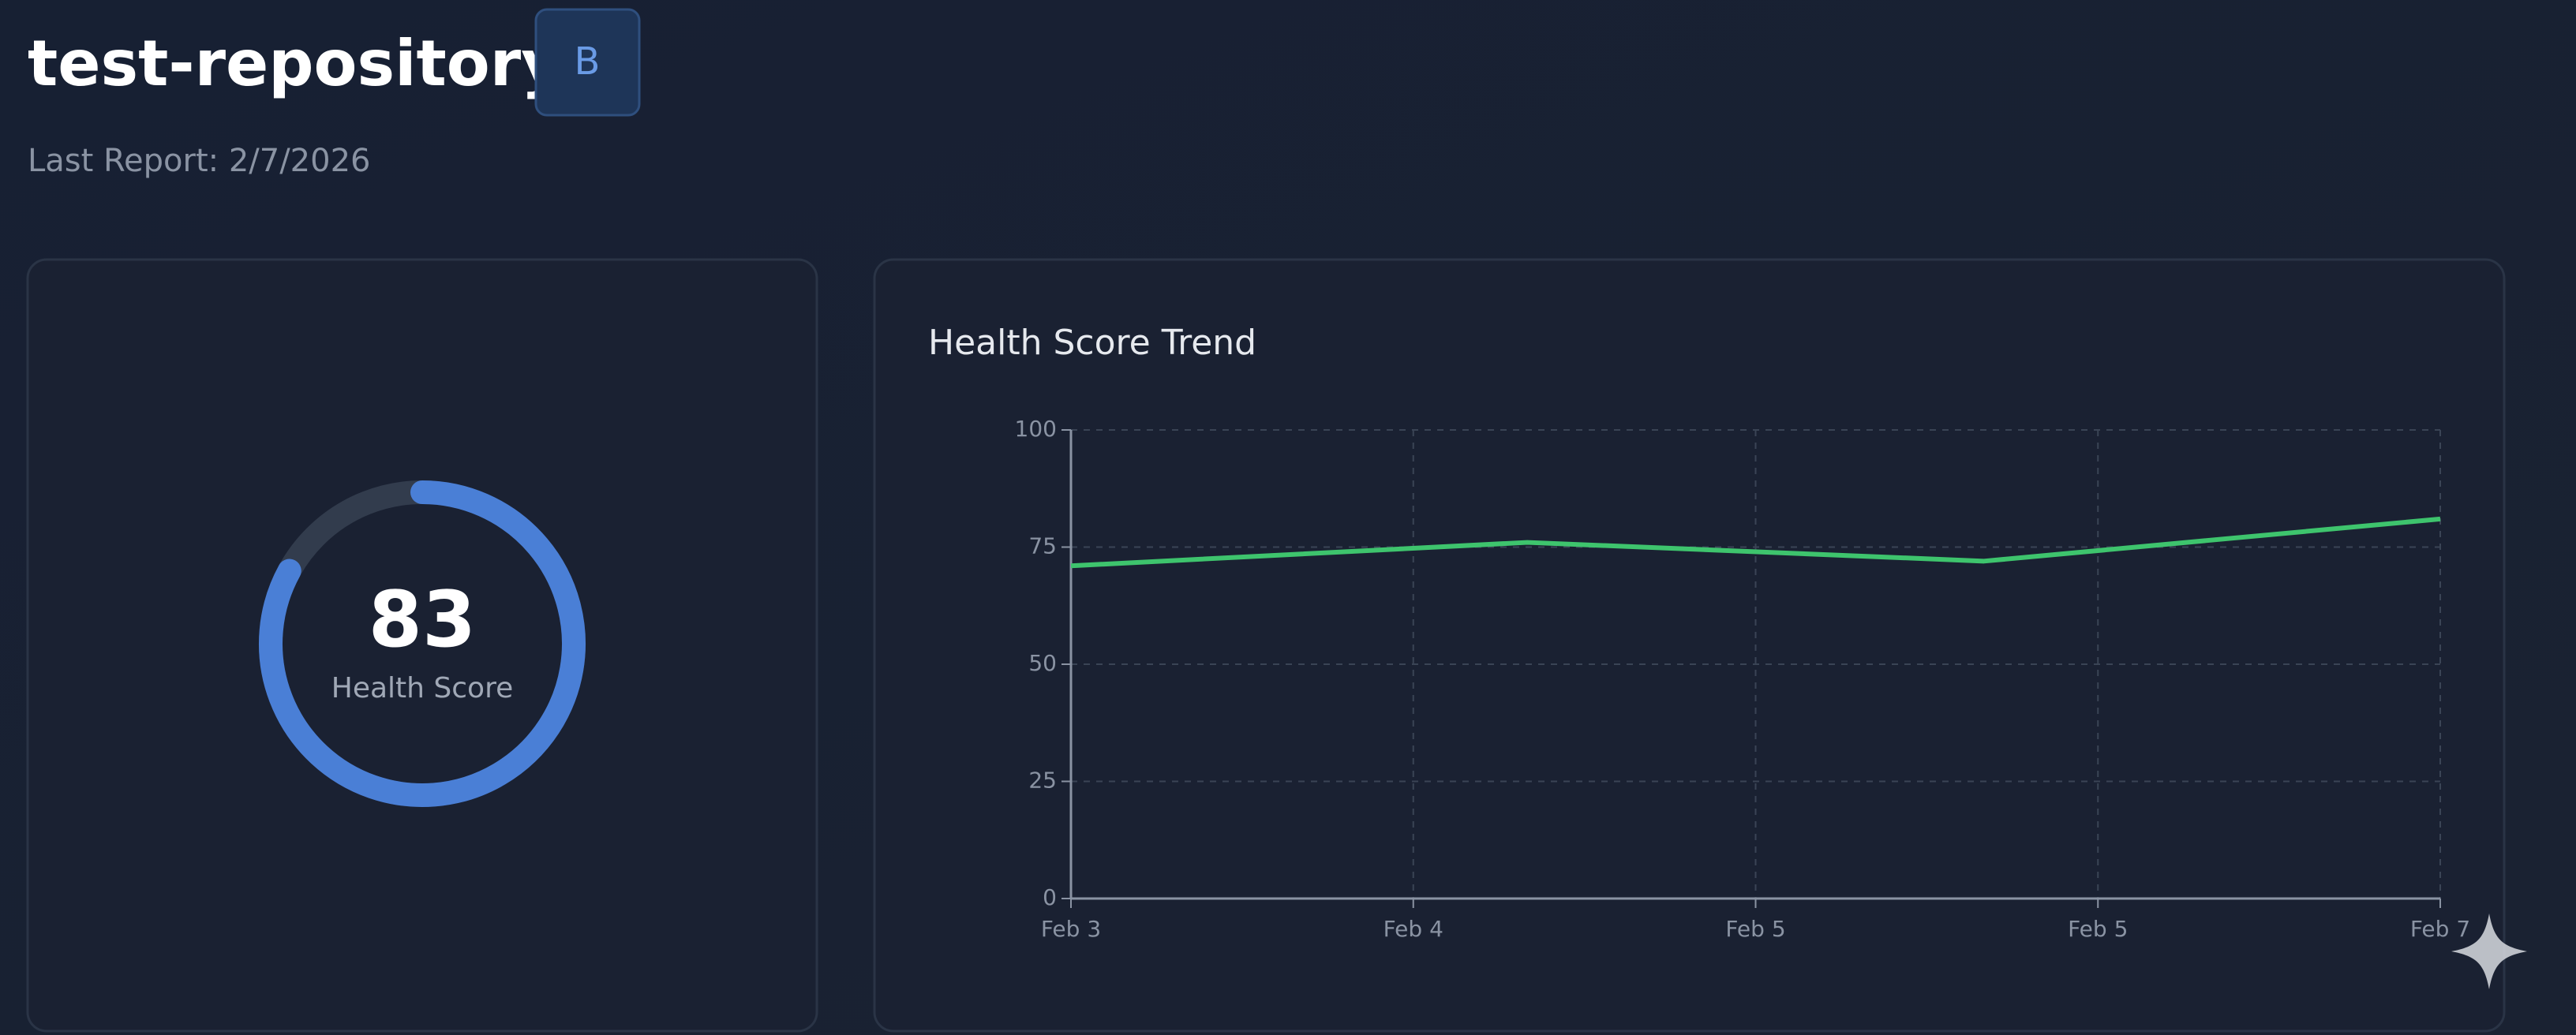 This screenshot has height=1035, width=2576. I want to click on grade-badge, so click(587, 62).